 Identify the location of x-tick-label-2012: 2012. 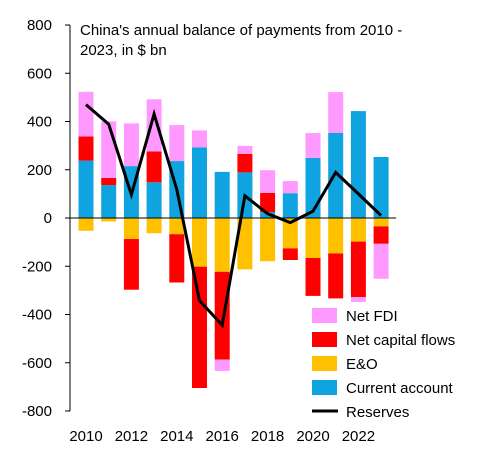
(131, 436).